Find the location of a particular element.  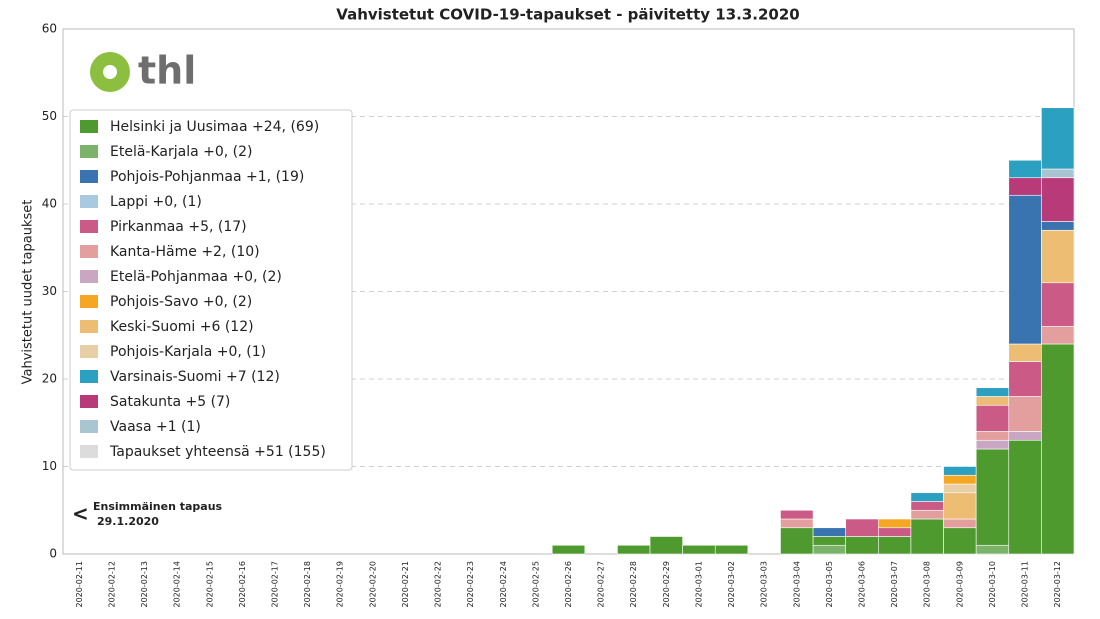

x-tick-label: 2020-03-02 is located at coordinates (731, 584).